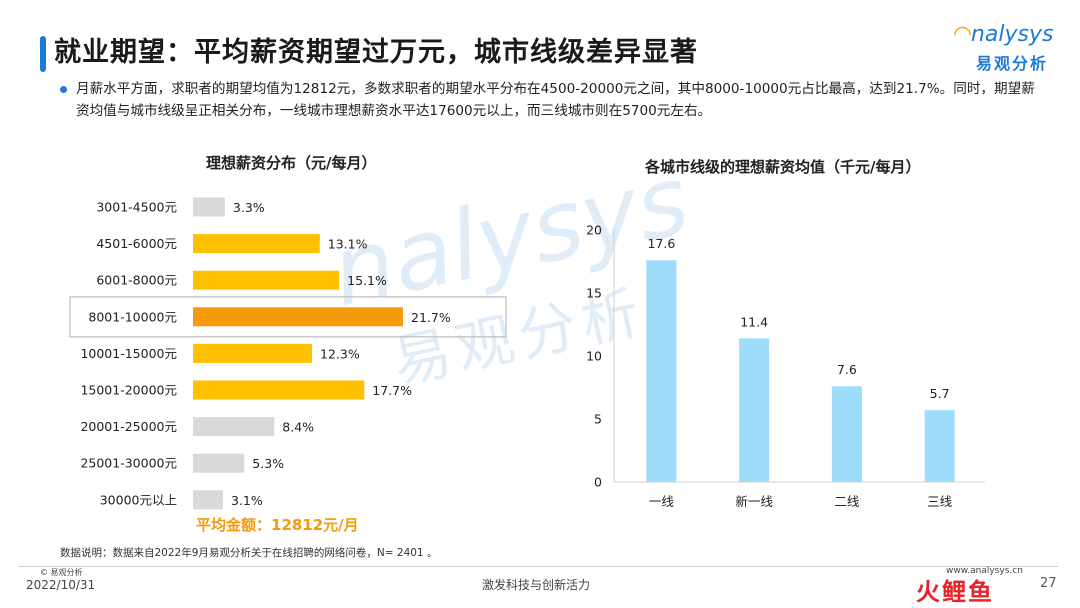 The width and height of the screenshot is (1080, 608). I want to click on category-label: 20001-25000元, so click(128, 426).